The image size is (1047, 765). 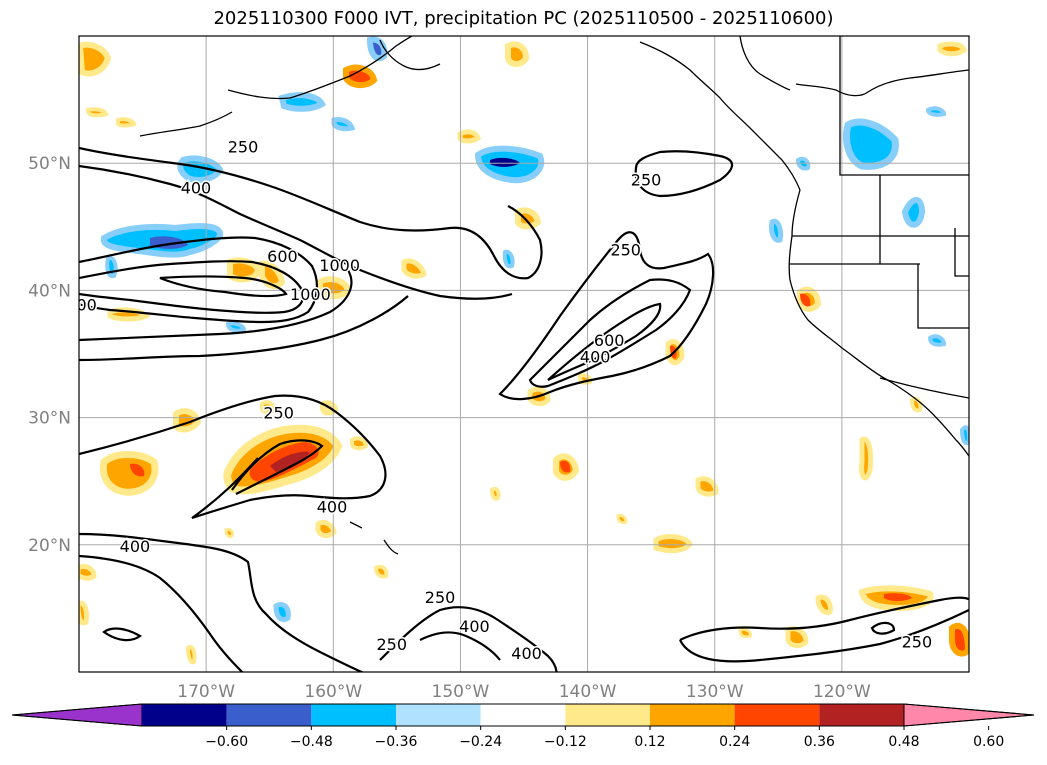 I want to click on colorbar-tick-label: 0.48, so click(x=903, y=742).